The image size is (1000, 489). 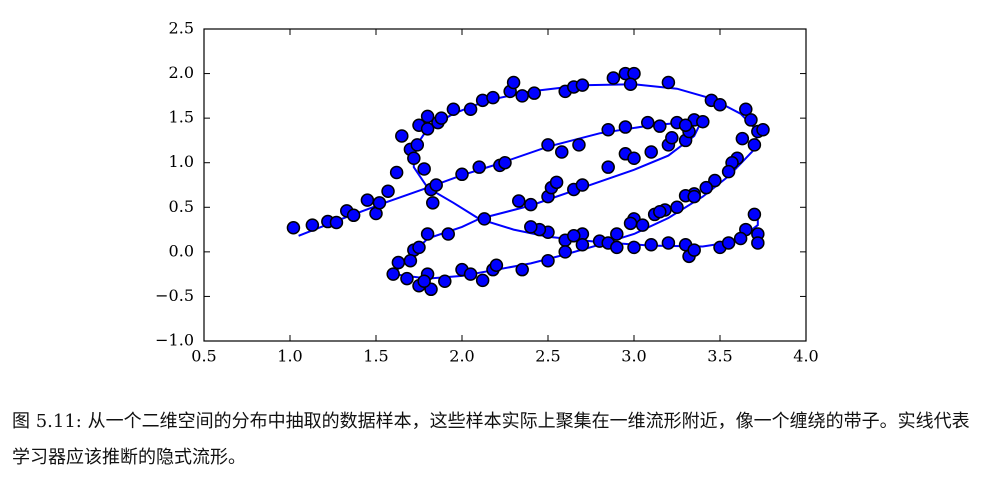 What do you see at coordinates (181, 206) in the screenshot?
I see `y-tick-label: 0.5` at bounding box center [181, 206].